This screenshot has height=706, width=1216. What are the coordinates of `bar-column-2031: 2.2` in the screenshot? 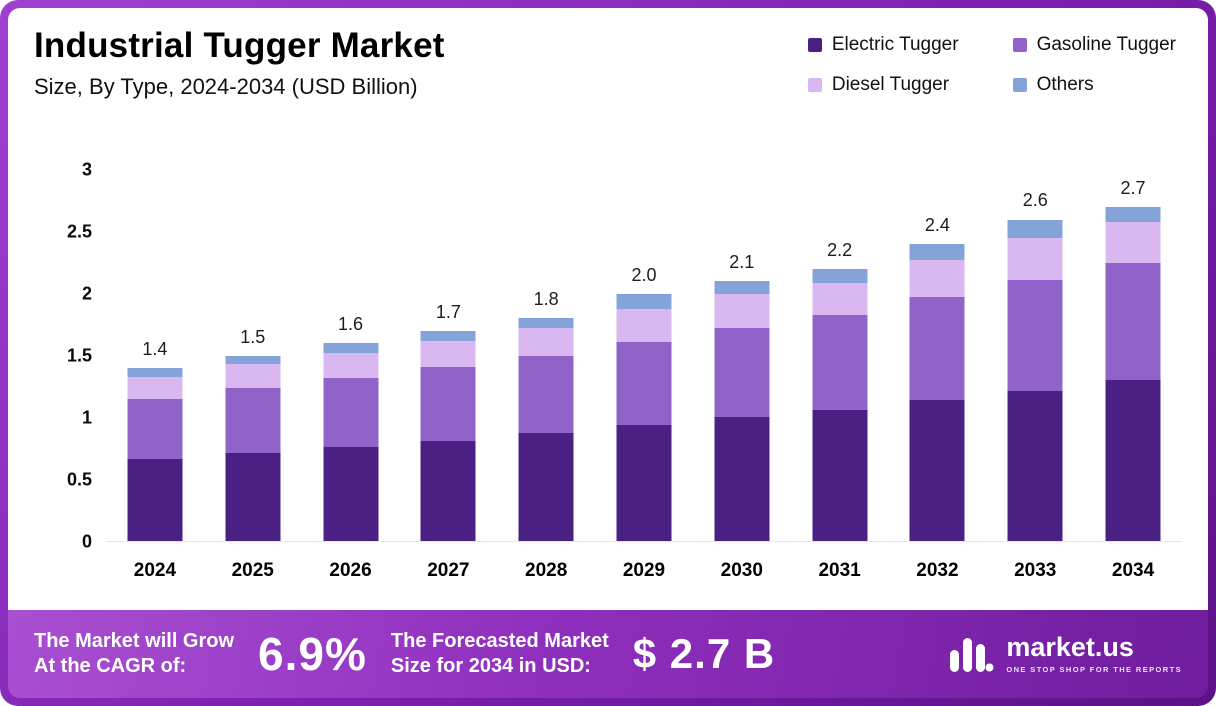 It's located at (840, 355).